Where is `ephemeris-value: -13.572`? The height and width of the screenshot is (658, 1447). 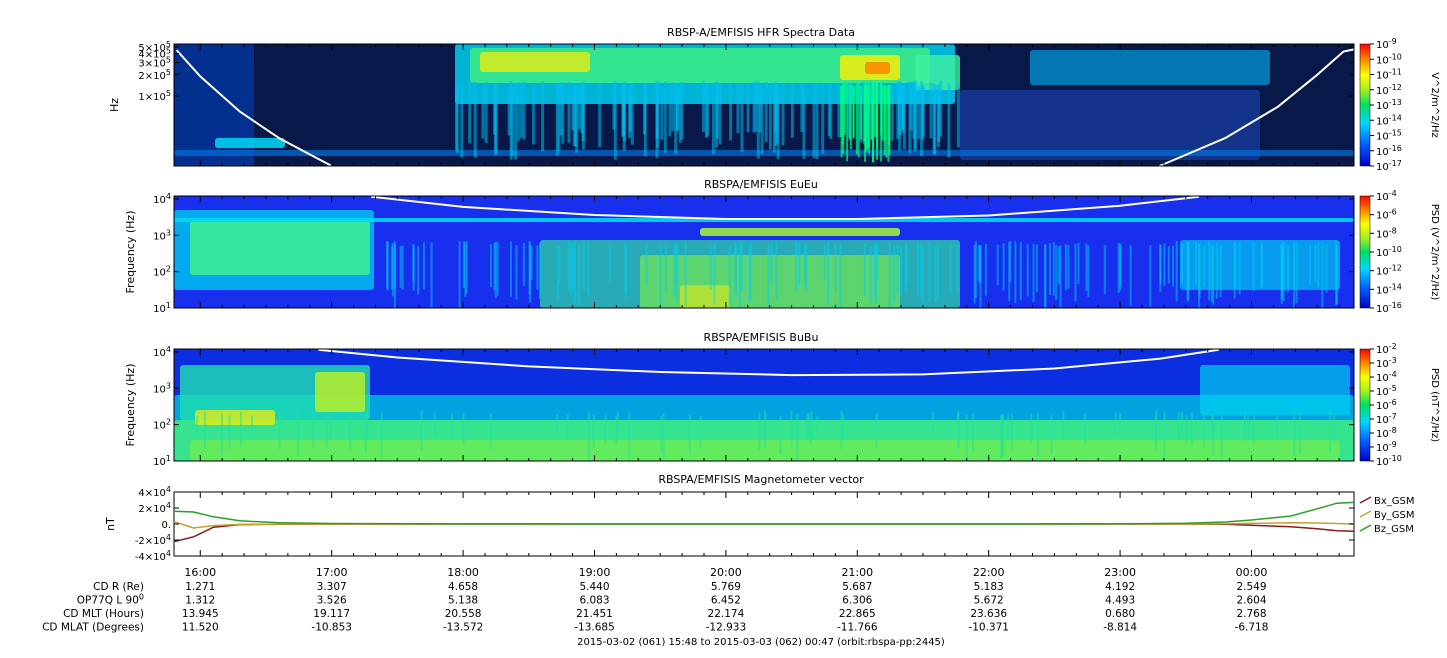 ephemeris-value: -13.572 is located at coordinates (463, 628).